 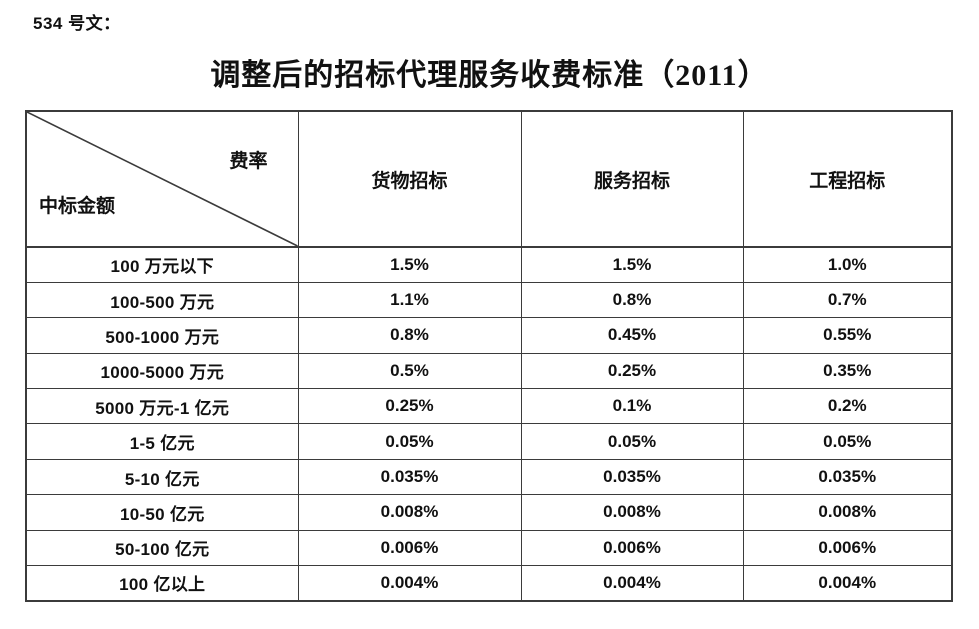 What do you see at coordinates (632, 406) in the screenshot?
I see `rate-cell: 0.1%` at bounding box center [632, 406].